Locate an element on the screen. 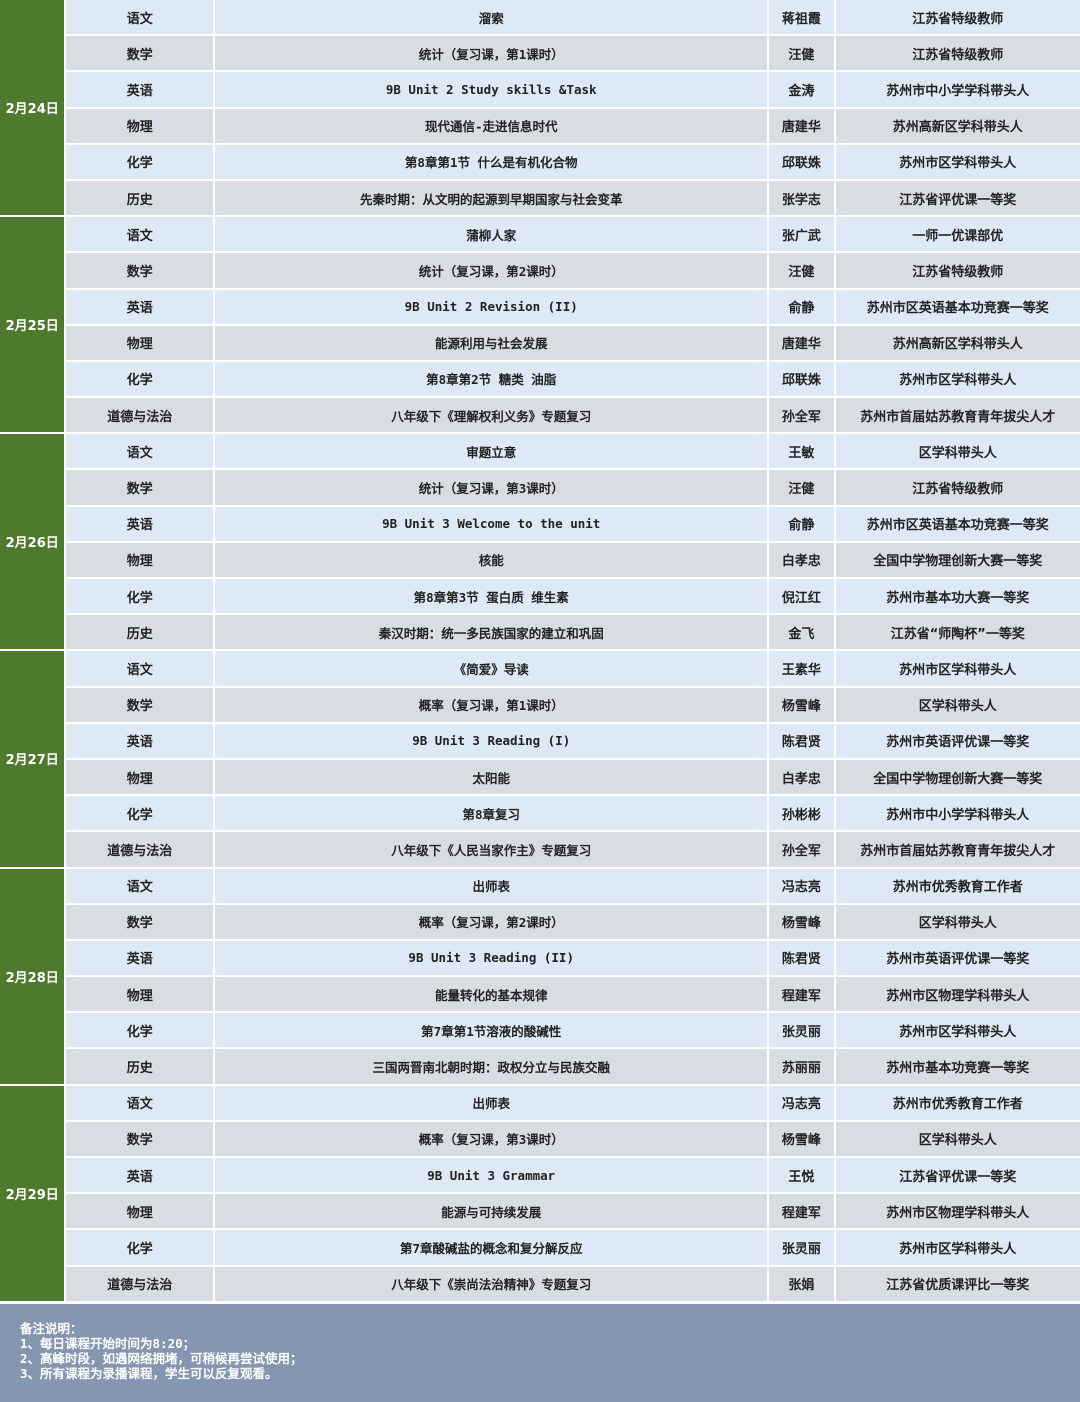 The height and width of the screenshot is (1402, 1080). course-cell: 蒲柳人家 is located at coordinates (491, 234).